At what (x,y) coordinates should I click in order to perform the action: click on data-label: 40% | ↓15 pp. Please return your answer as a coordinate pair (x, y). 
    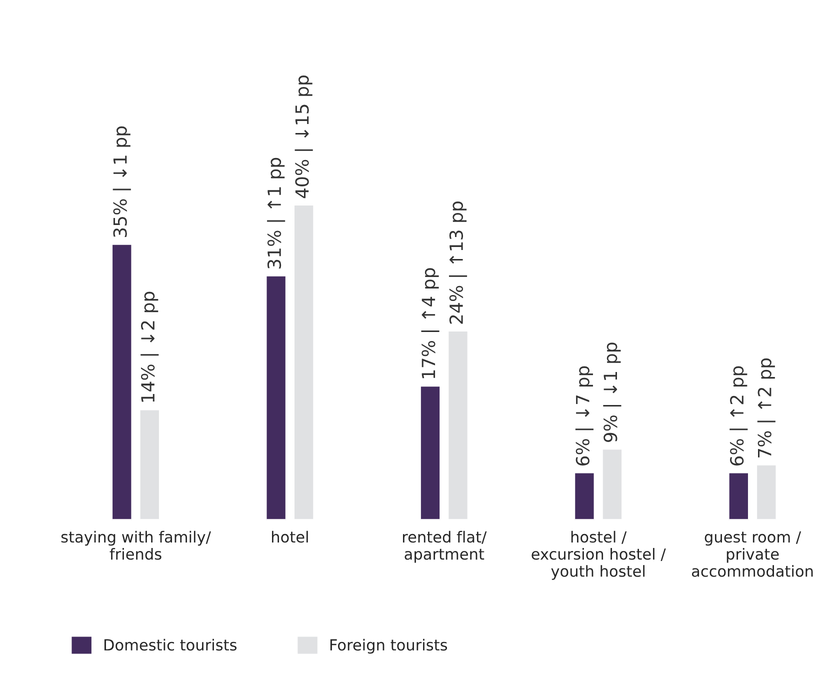
    Looking at the image, I should click on (303, 137).